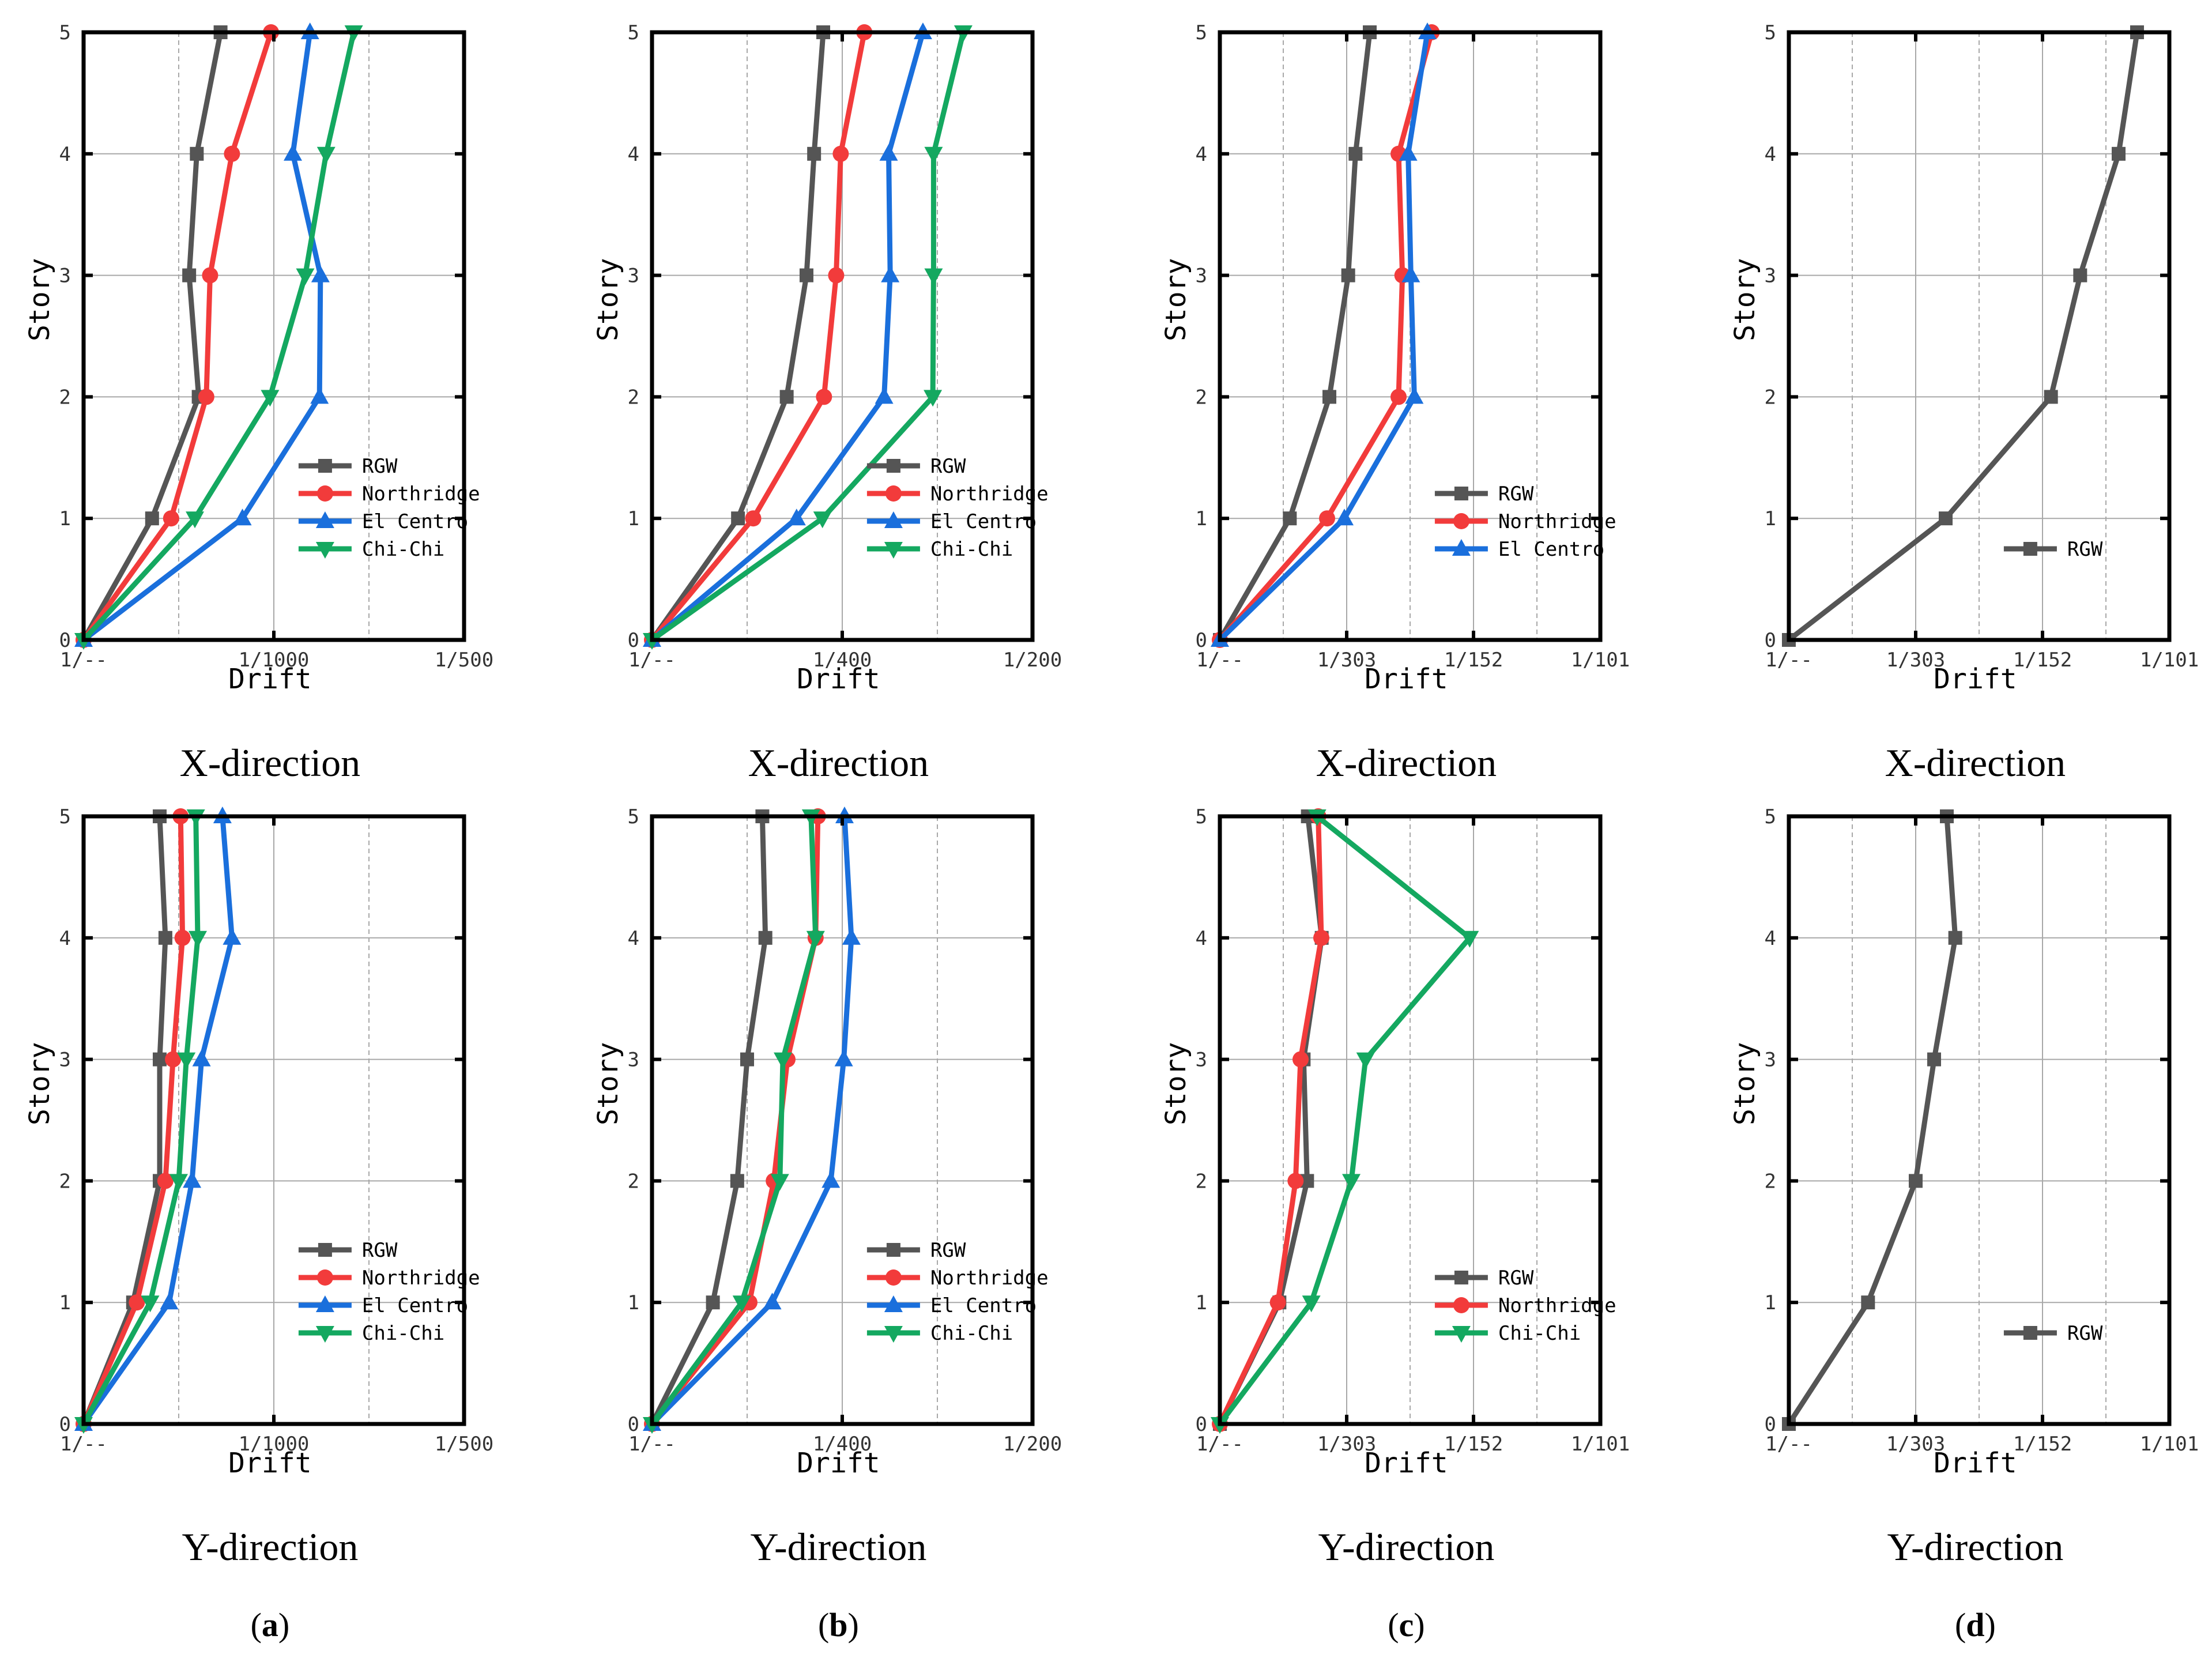 This screenshot has height=1654, width=2212. I want to click on x-tick-label: 1/101, so click(1601, 660).